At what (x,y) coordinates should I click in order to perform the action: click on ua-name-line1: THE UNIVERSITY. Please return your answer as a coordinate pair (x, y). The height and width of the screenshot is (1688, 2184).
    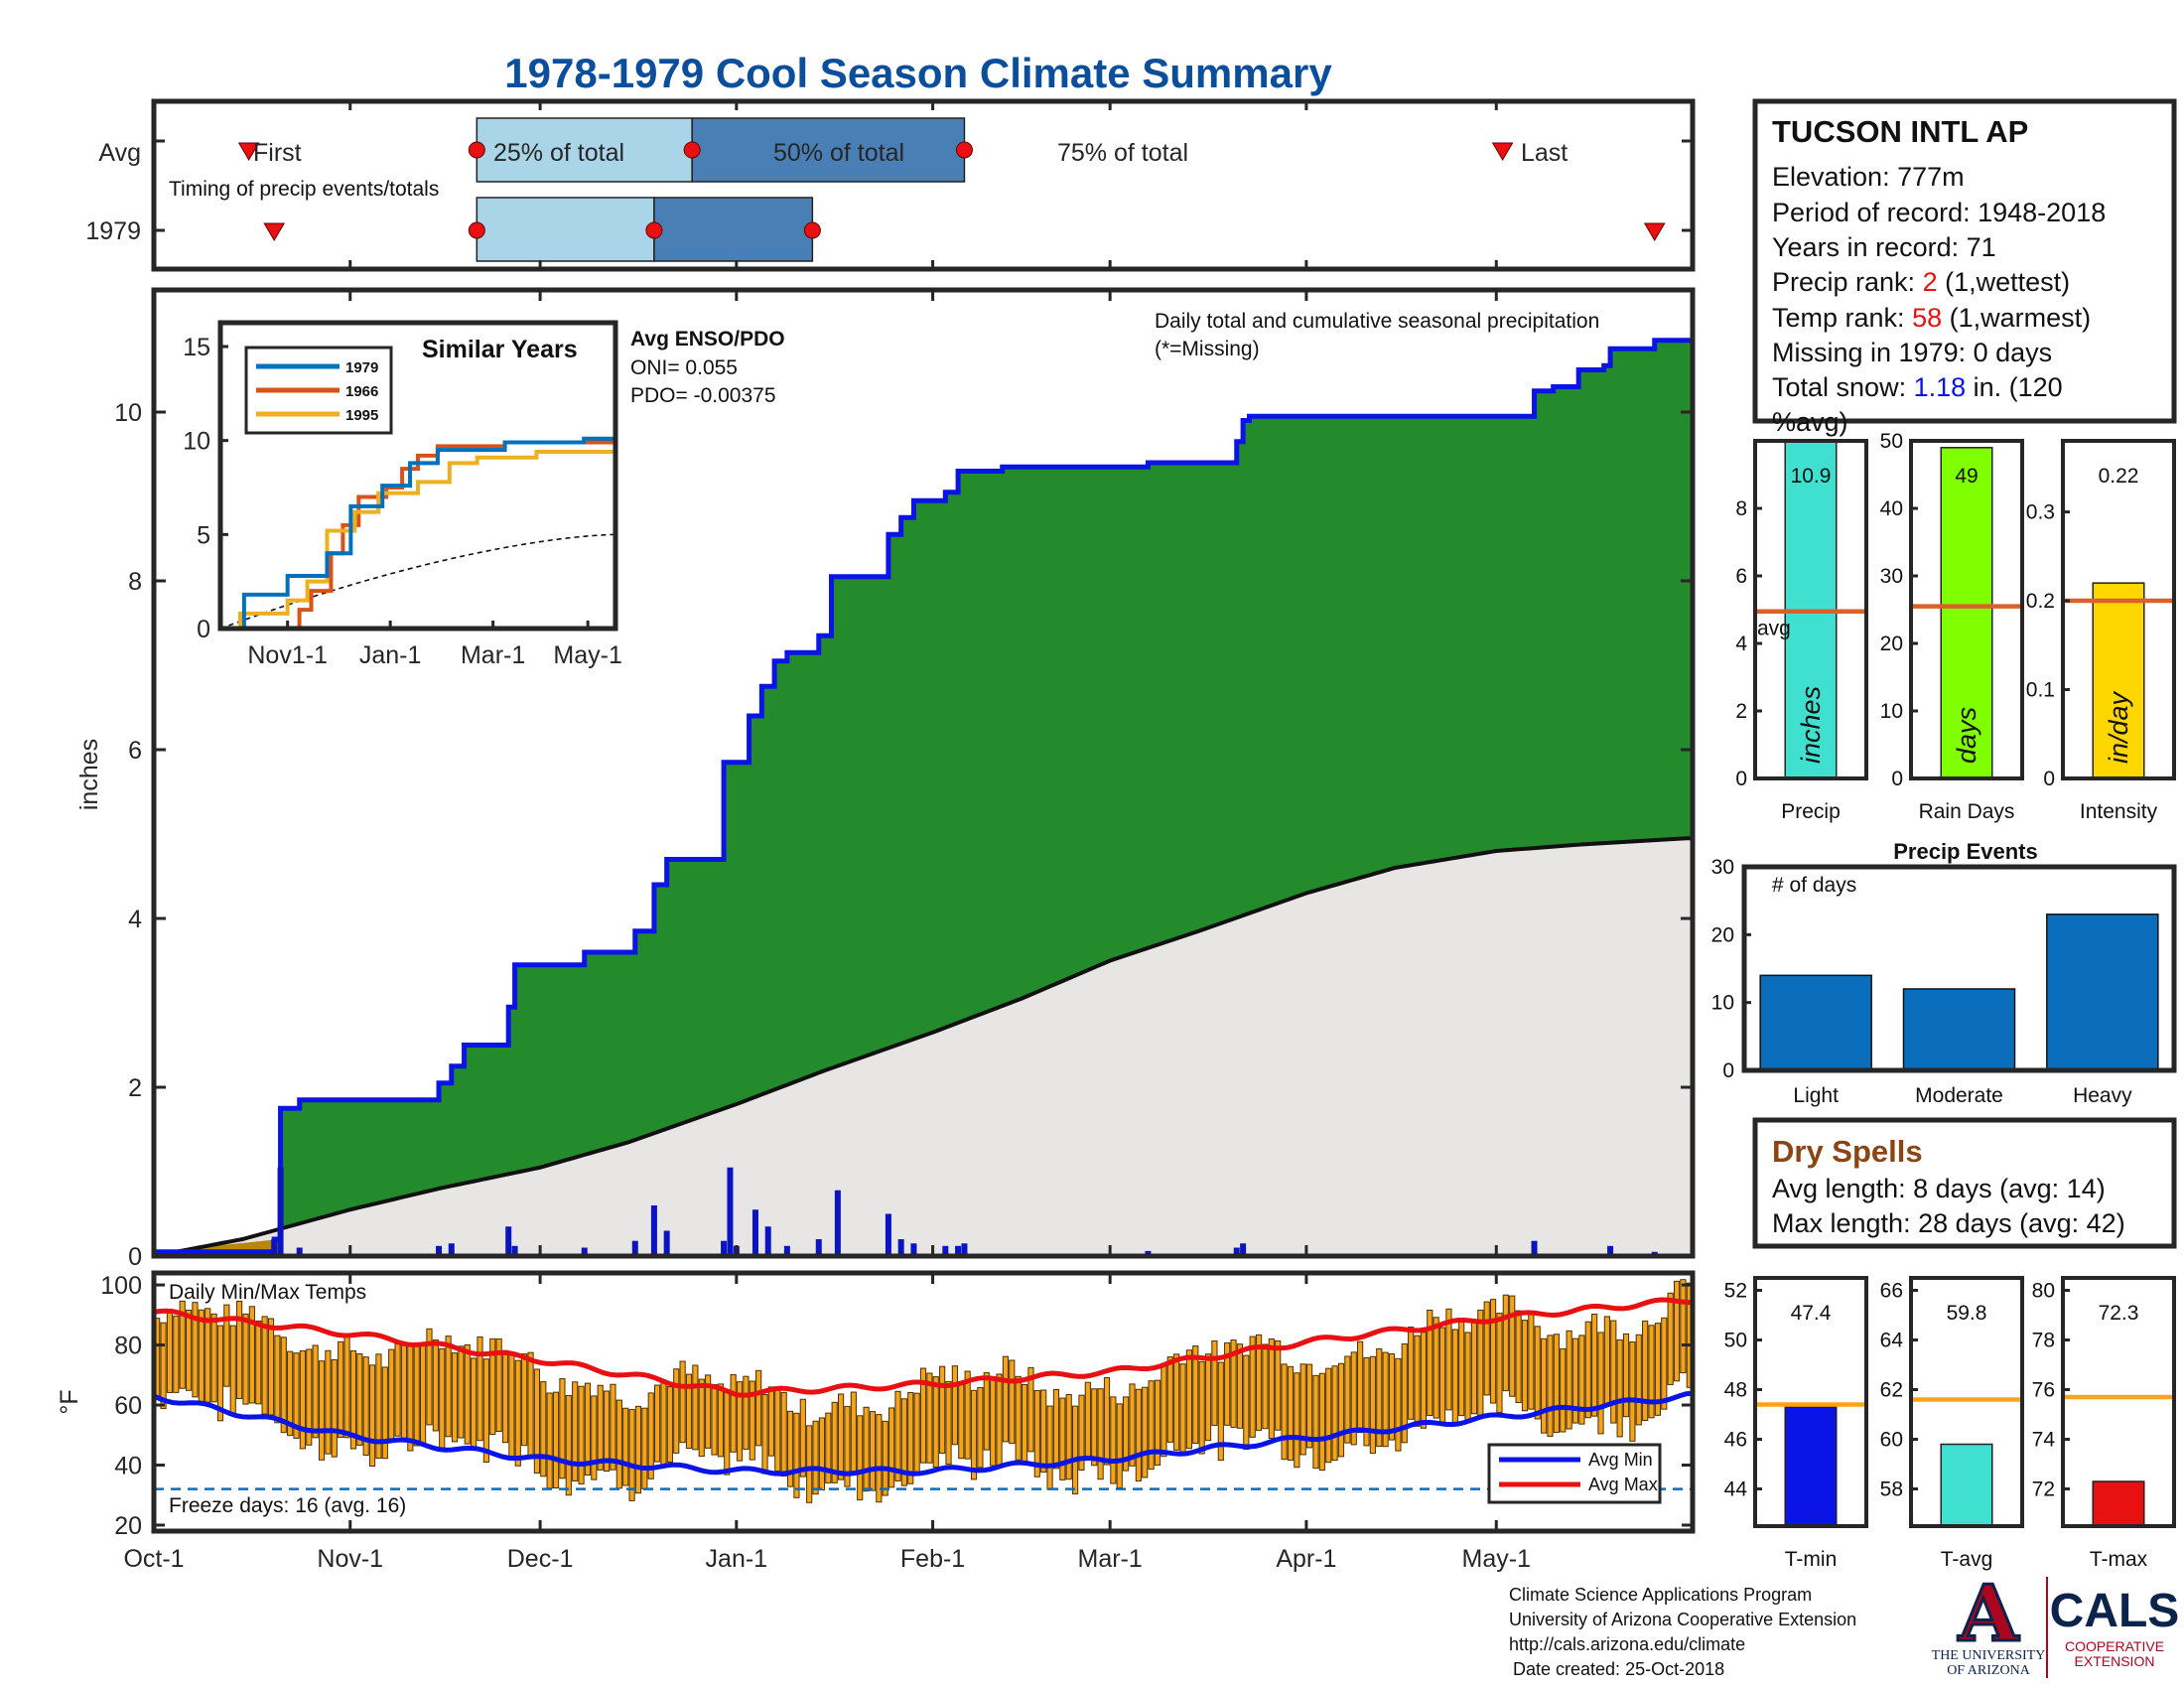
    Looking at the image, I should click on (1989, 1655).